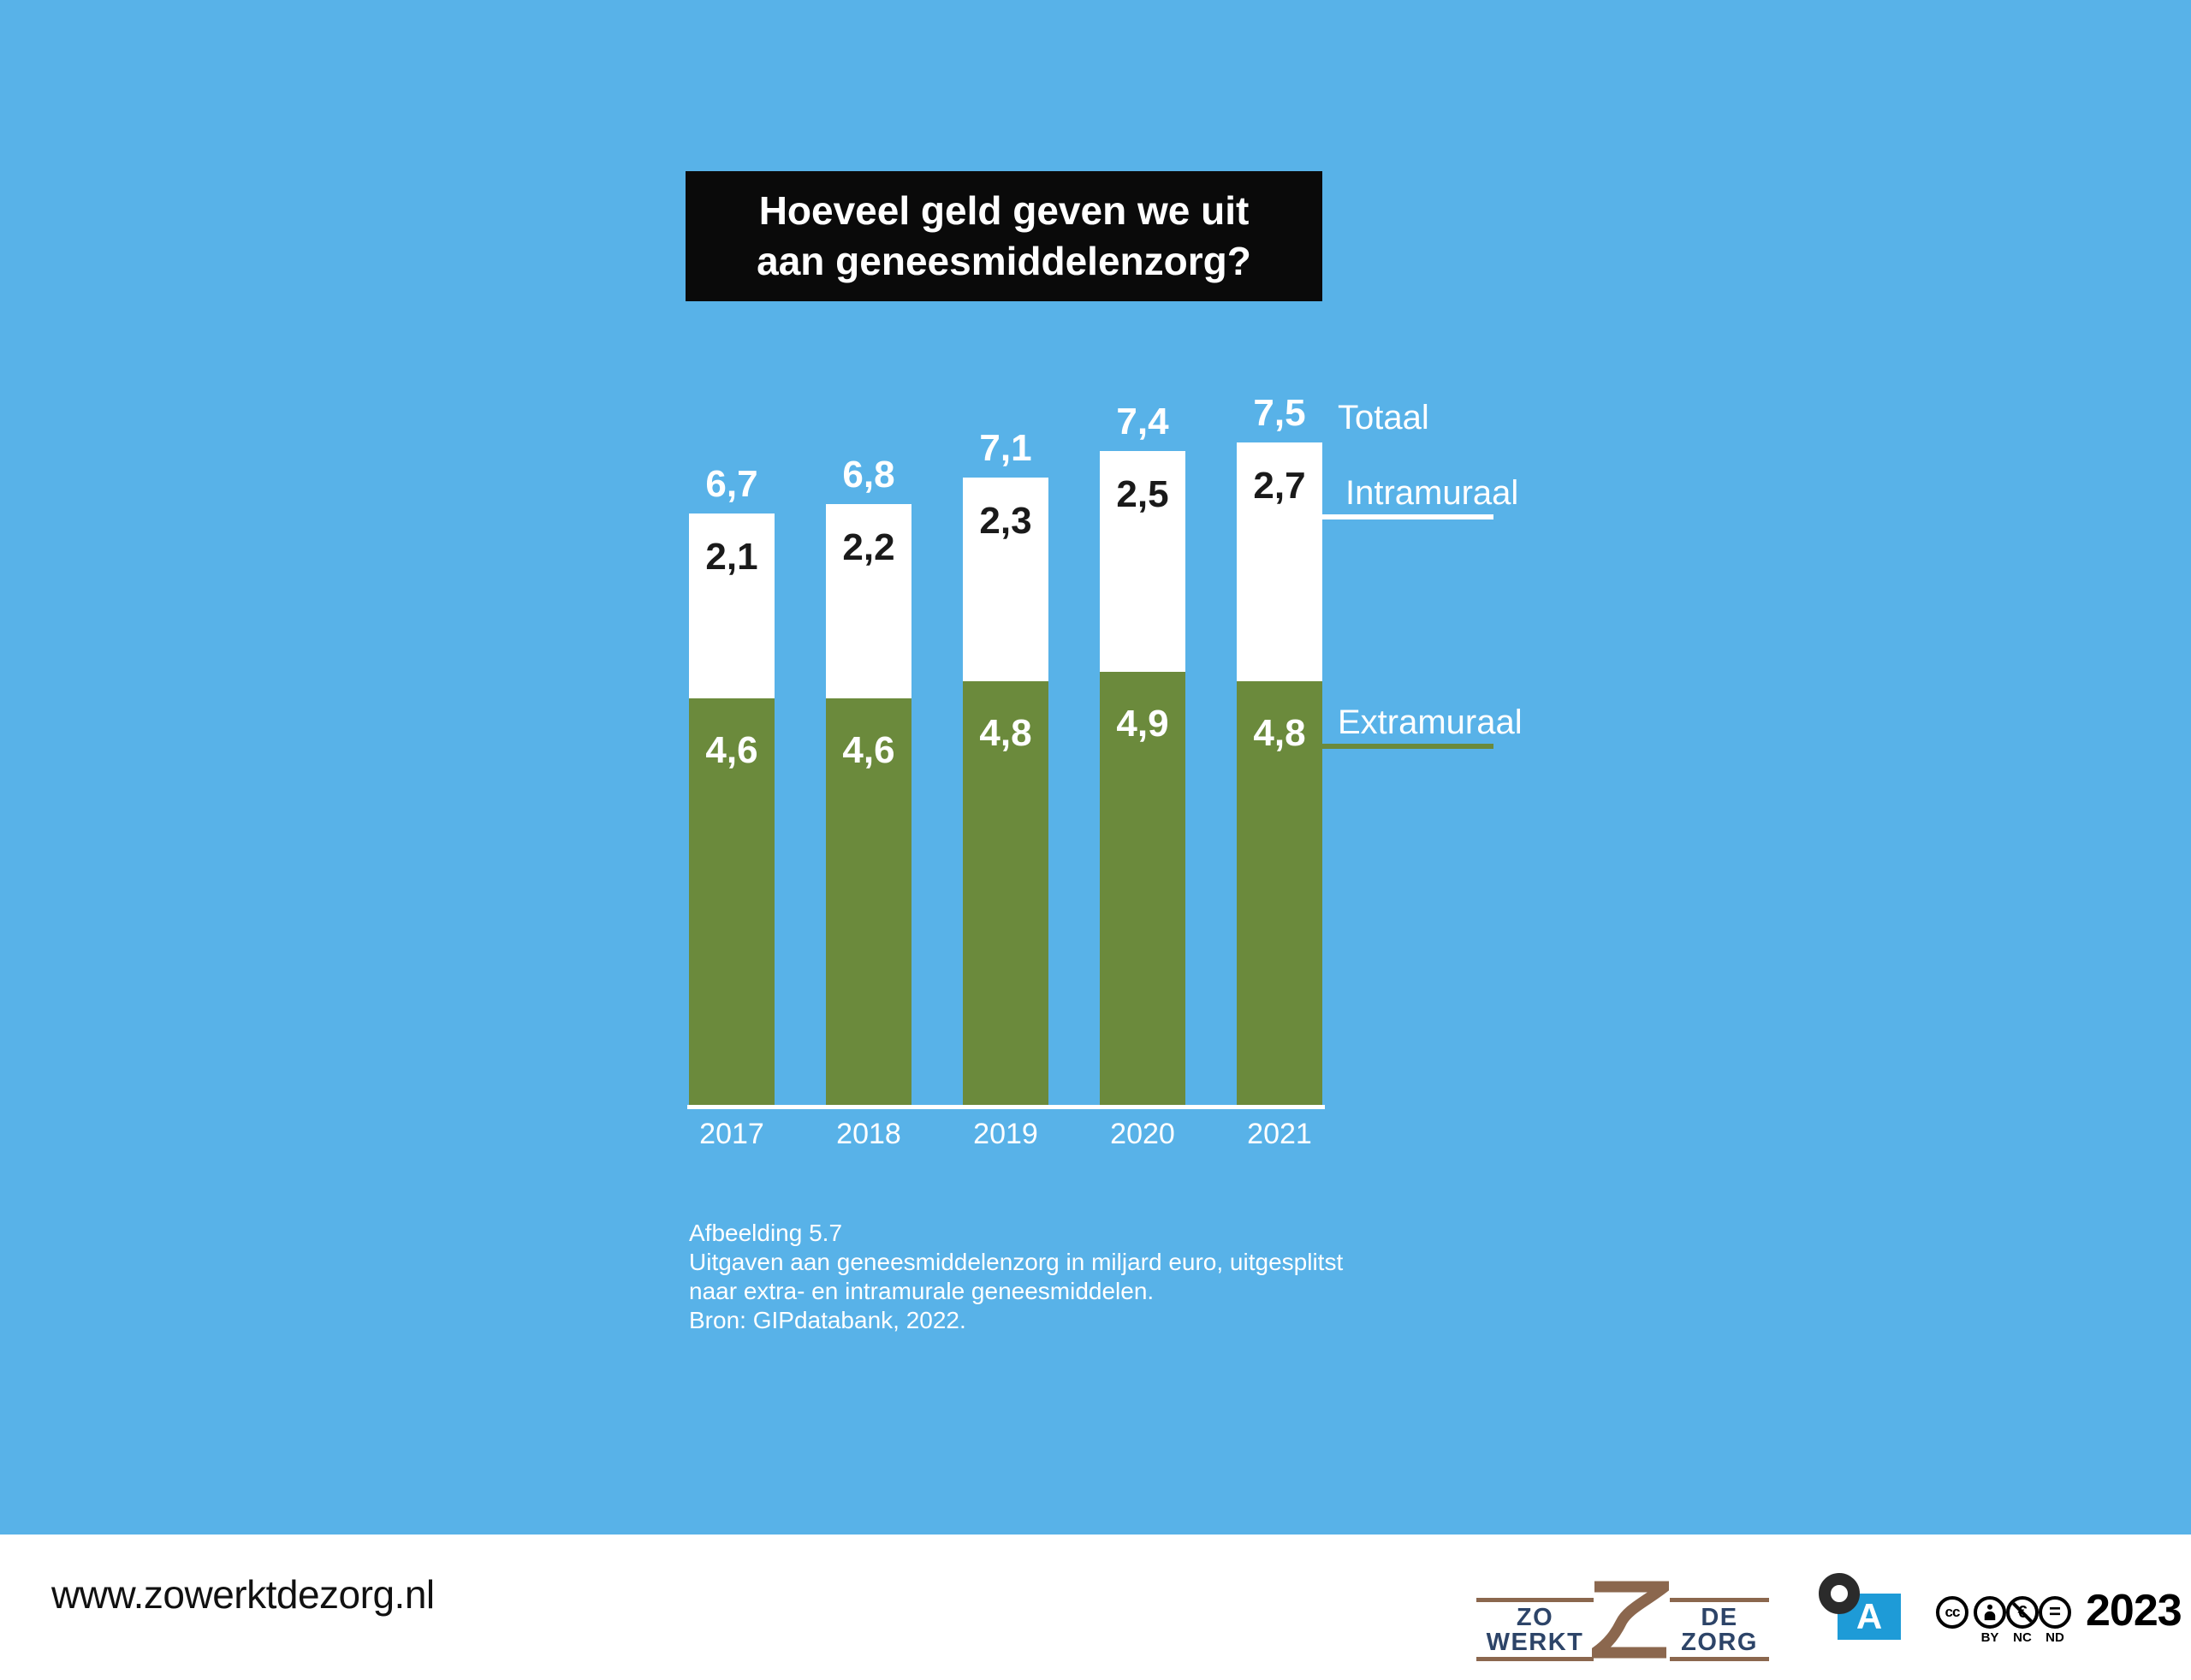 The width and height of the screenshot is (2191, 1680). I want to click on cc-text: cc, so click(1953, 1612).